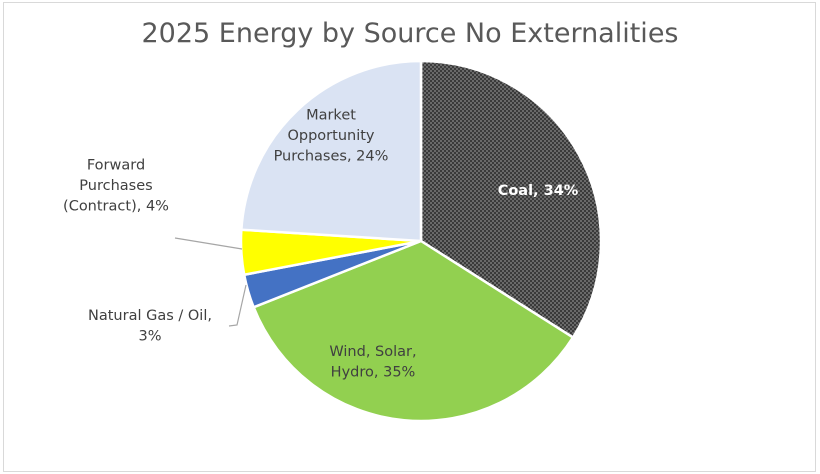 This screenshot has width=820, height=474. I want to click on data-label: Wind, Solar, Hydro, 35%, so click(372, 362).